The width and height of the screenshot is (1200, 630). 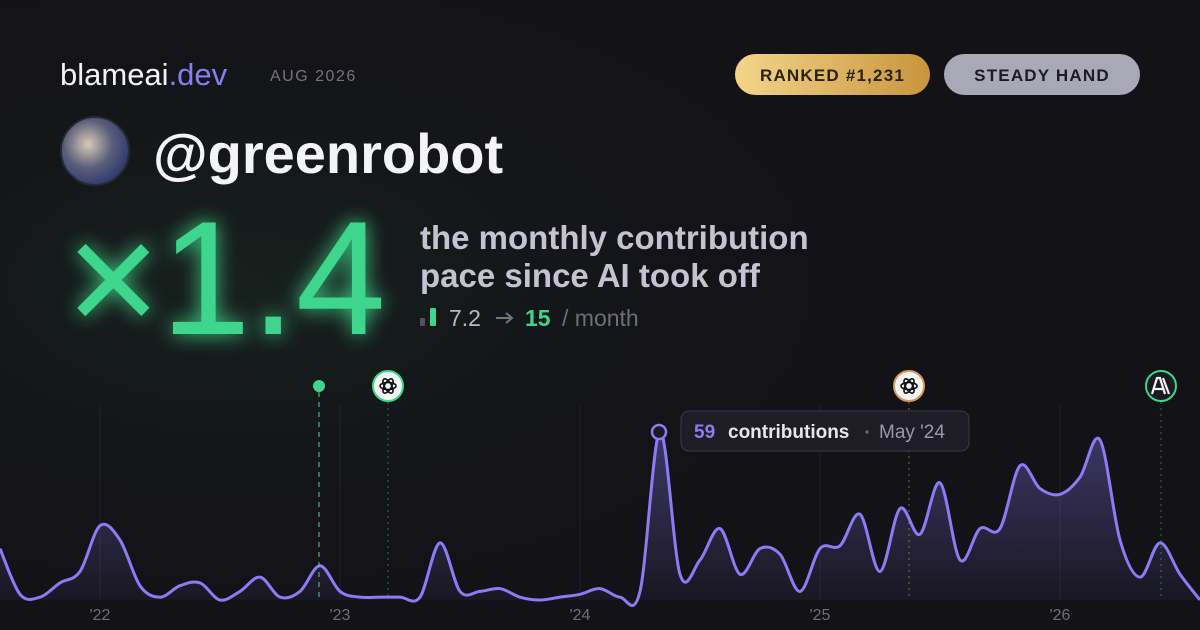 What do you see at coordinates (114, 74) in the screenshot?
I see `brand-name: blameai` at bounding box center [114, 74].